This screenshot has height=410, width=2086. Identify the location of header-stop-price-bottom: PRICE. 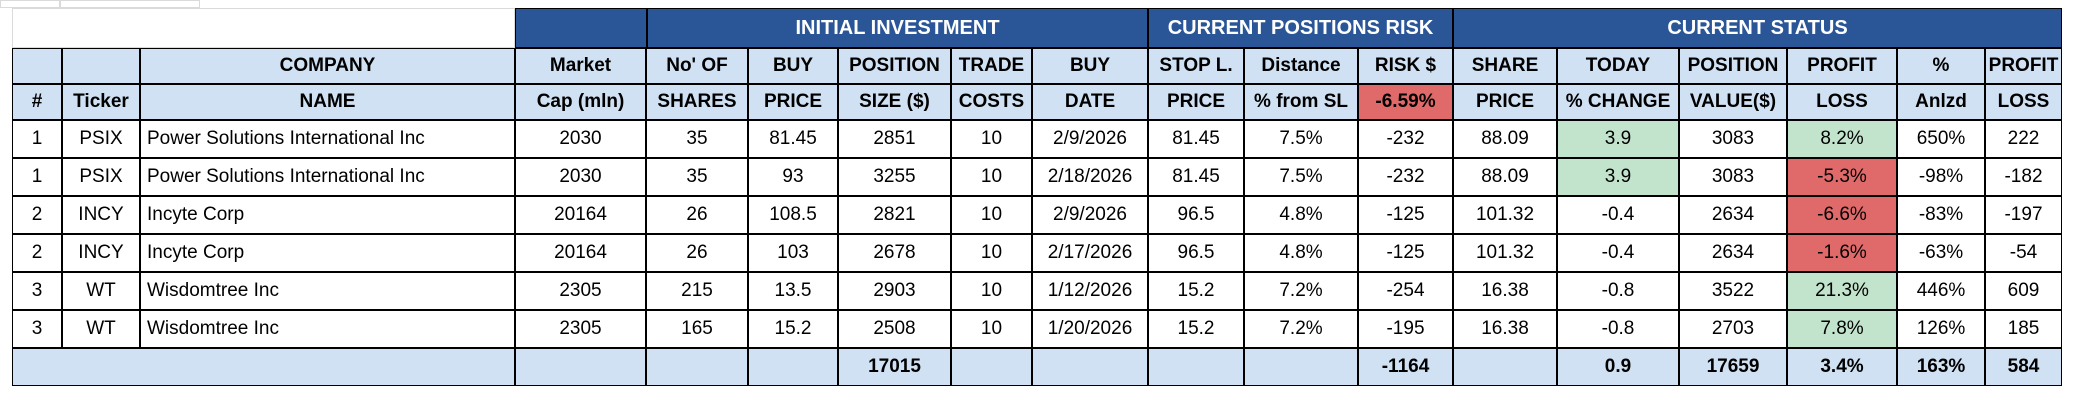
(1196, 102).